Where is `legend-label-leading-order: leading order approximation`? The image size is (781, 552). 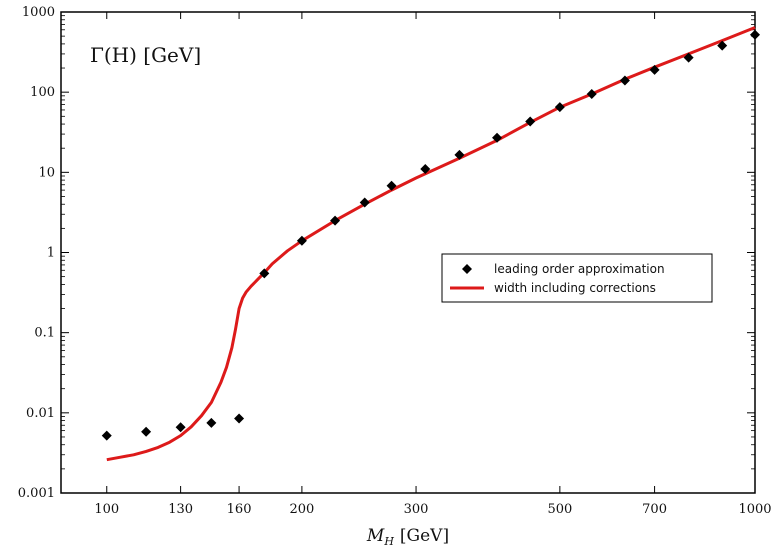
legend-label-leading-order: leading order approximation is located at coordinates (579, 269).